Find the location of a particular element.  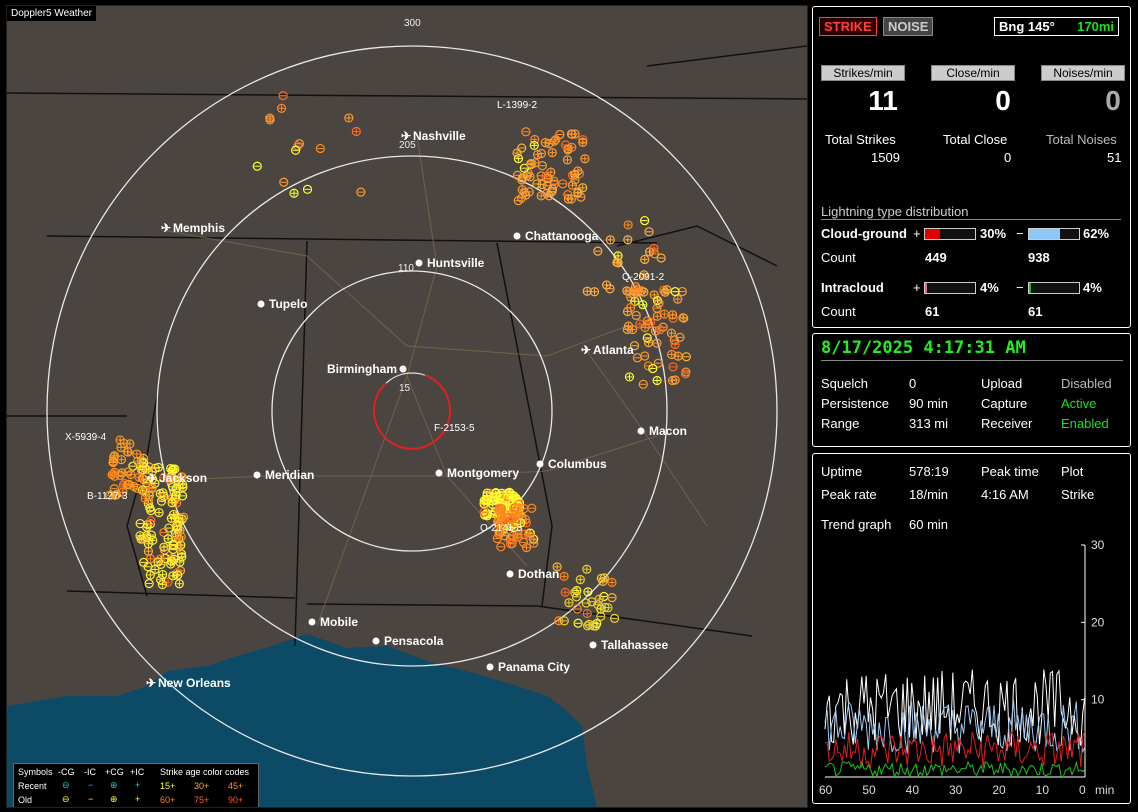

ic-pos-bar is located at coordinates (950, 288).